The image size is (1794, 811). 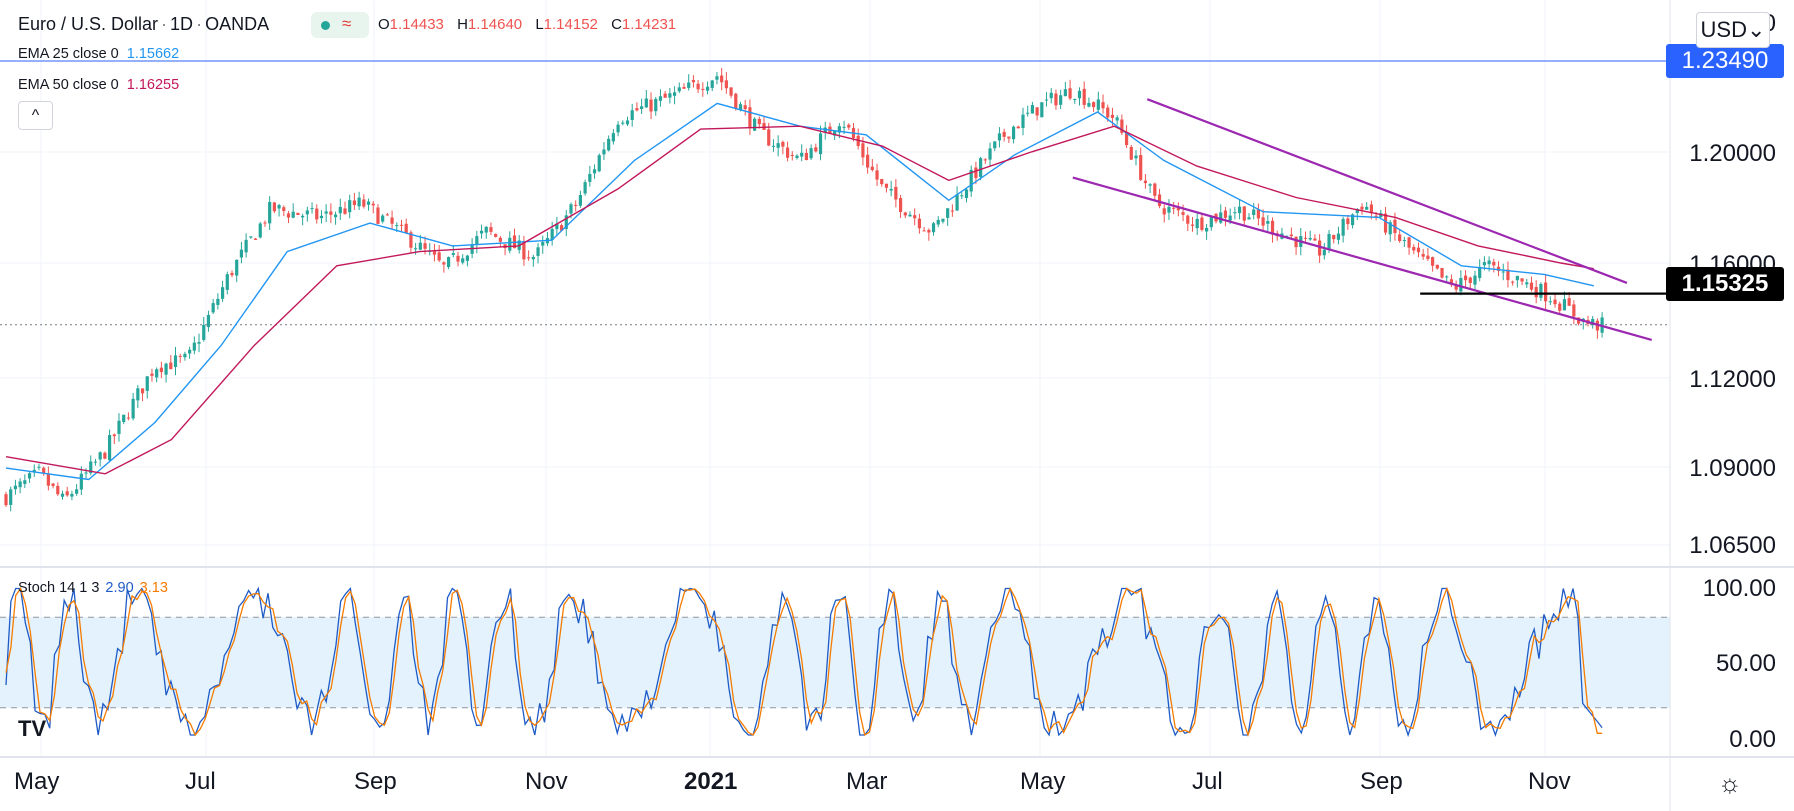 What do you see at coordinates (384, 24) in the screenshot?
I see `open-key: O` at bounding box center [384, 24].